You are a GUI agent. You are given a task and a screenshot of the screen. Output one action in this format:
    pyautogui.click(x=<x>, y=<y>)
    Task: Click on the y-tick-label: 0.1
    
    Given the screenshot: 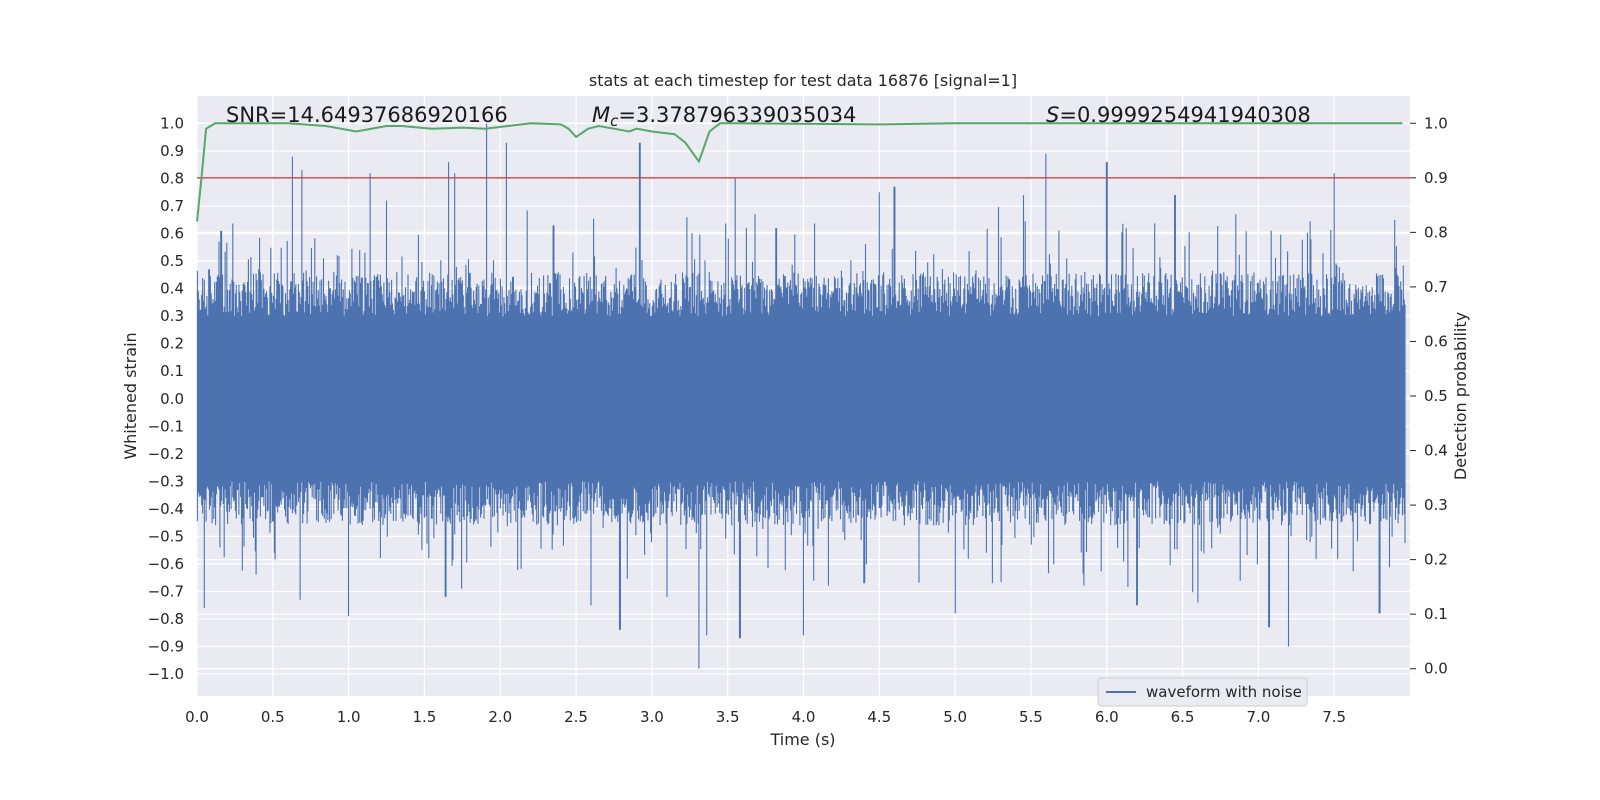 What is the action you would take?
    pyautogui.click(x=172, y=371)
    